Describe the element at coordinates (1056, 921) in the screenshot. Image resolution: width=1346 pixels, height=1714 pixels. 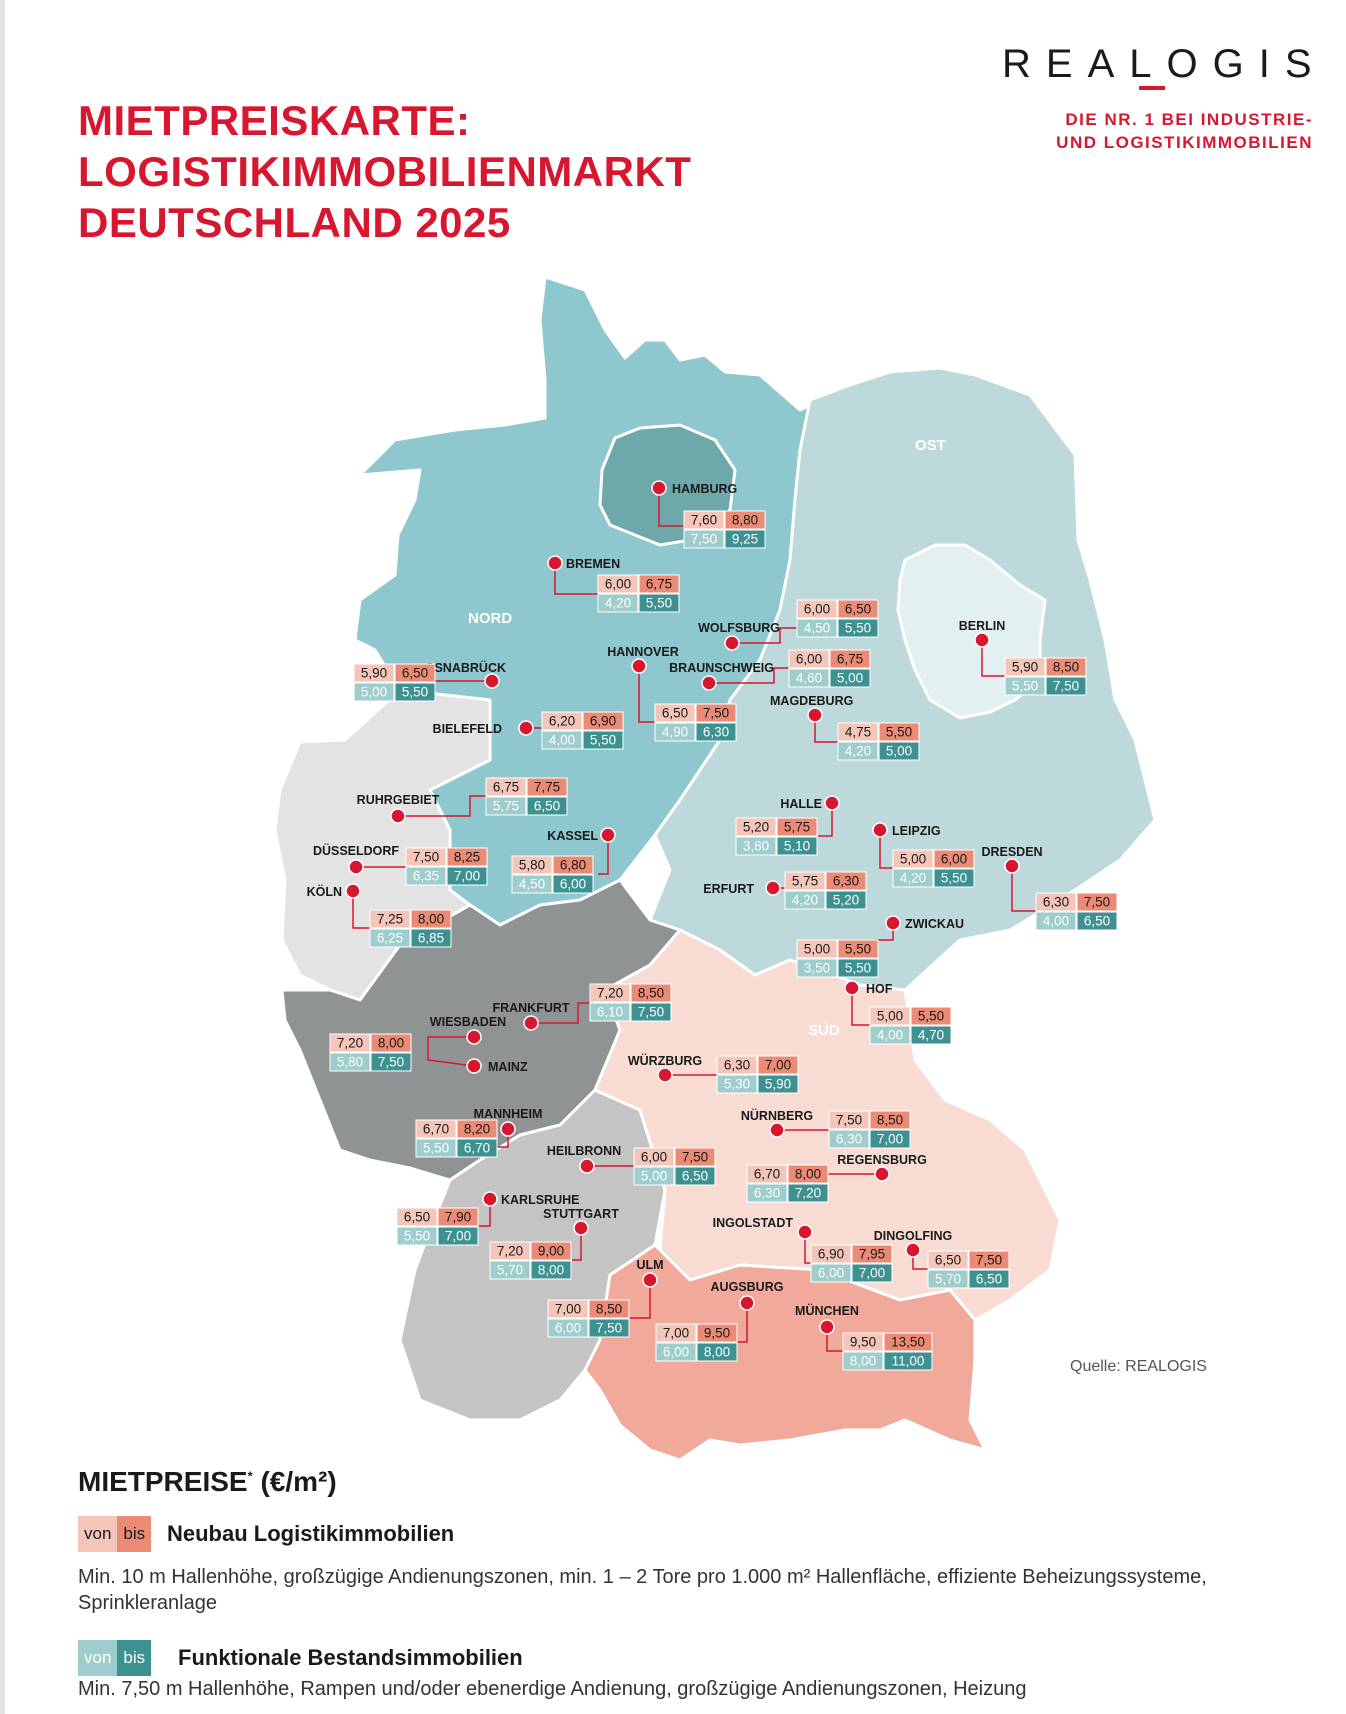
I see `price-cell-dresden-bestand-von` at that location.